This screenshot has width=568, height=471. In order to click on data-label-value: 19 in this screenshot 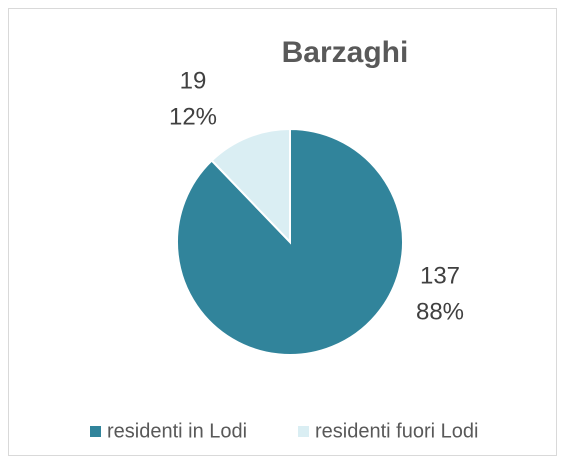, I will do `click(193, 80)`.